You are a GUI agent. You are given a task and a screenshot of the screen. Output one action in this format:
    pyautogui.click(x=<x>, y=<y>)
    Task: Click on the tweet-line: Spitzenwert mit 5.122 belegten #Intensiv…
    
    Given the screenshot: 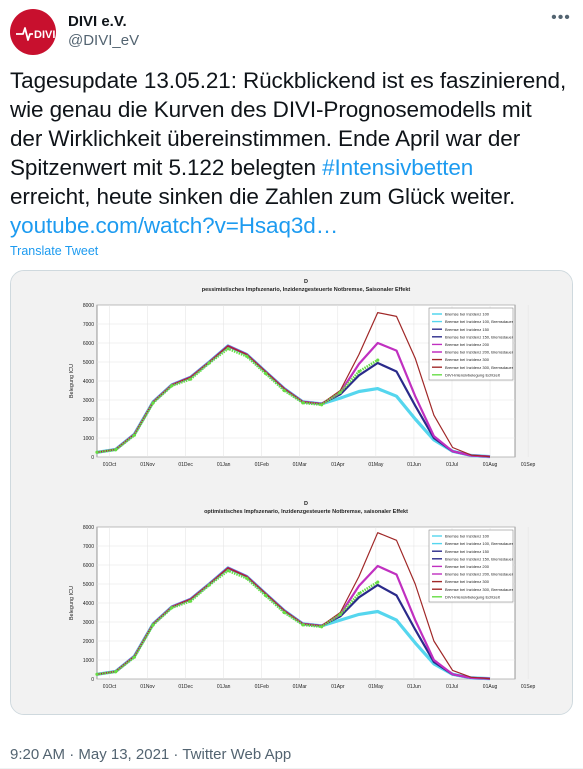 What is the action you would take?
    pyautogui.click(x=293, y=167)
    